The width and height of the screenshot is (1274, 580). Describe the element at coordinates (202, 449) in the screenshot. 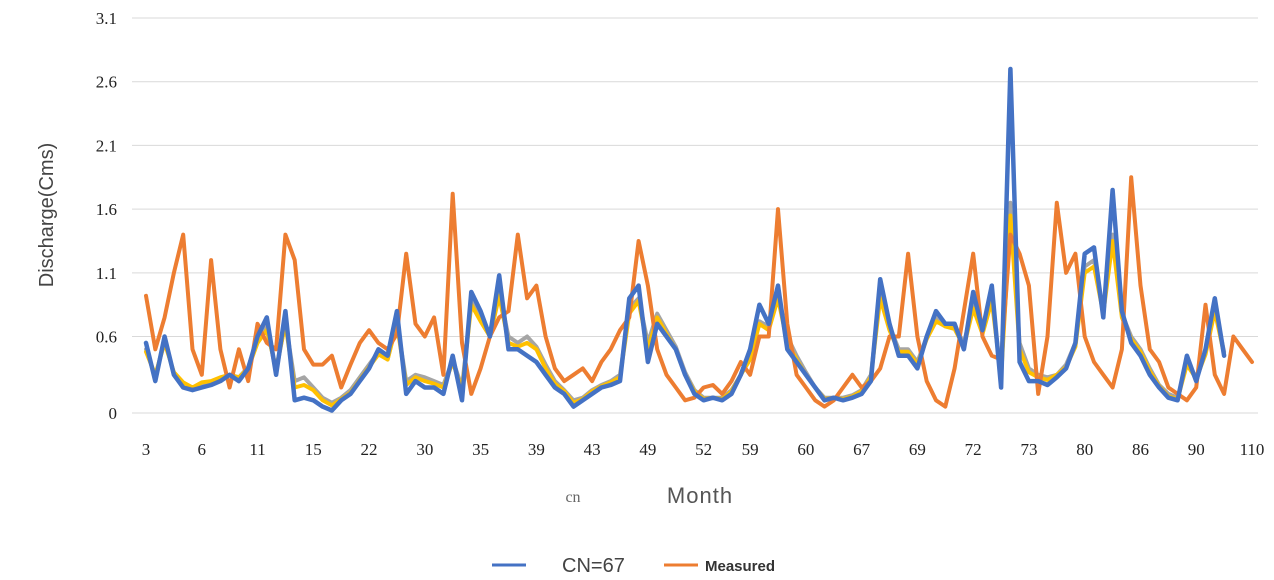

I see `x-tick-label: 6` at that location.